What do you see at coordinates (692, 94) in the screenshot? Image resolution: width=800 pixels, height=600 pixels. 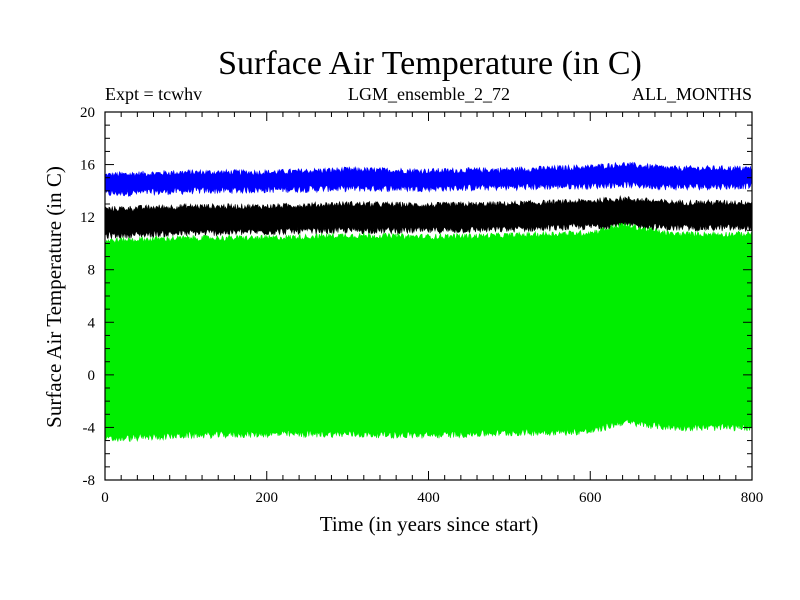 I see `subtitle-right: ALL_MONTHS` at bounding box center [692, 94].